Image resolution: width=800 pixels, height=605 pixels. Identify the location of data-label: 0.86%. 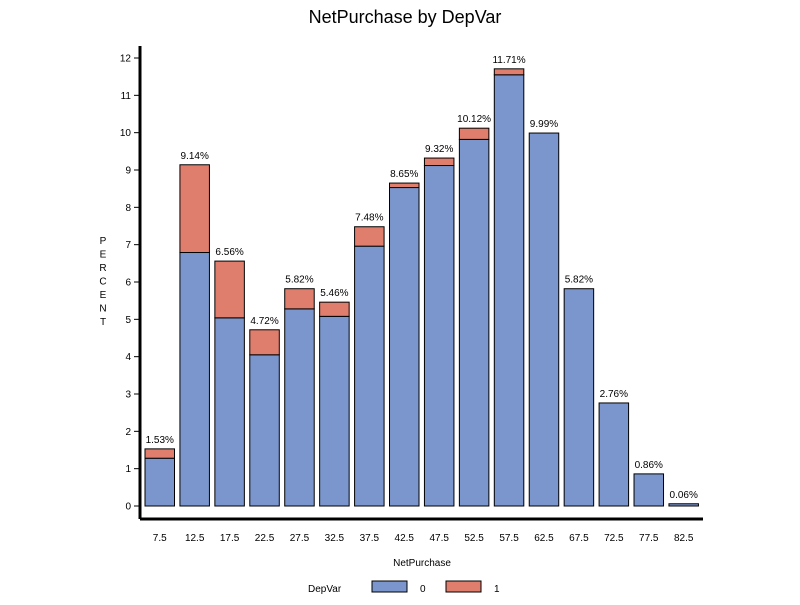
(649, 465).